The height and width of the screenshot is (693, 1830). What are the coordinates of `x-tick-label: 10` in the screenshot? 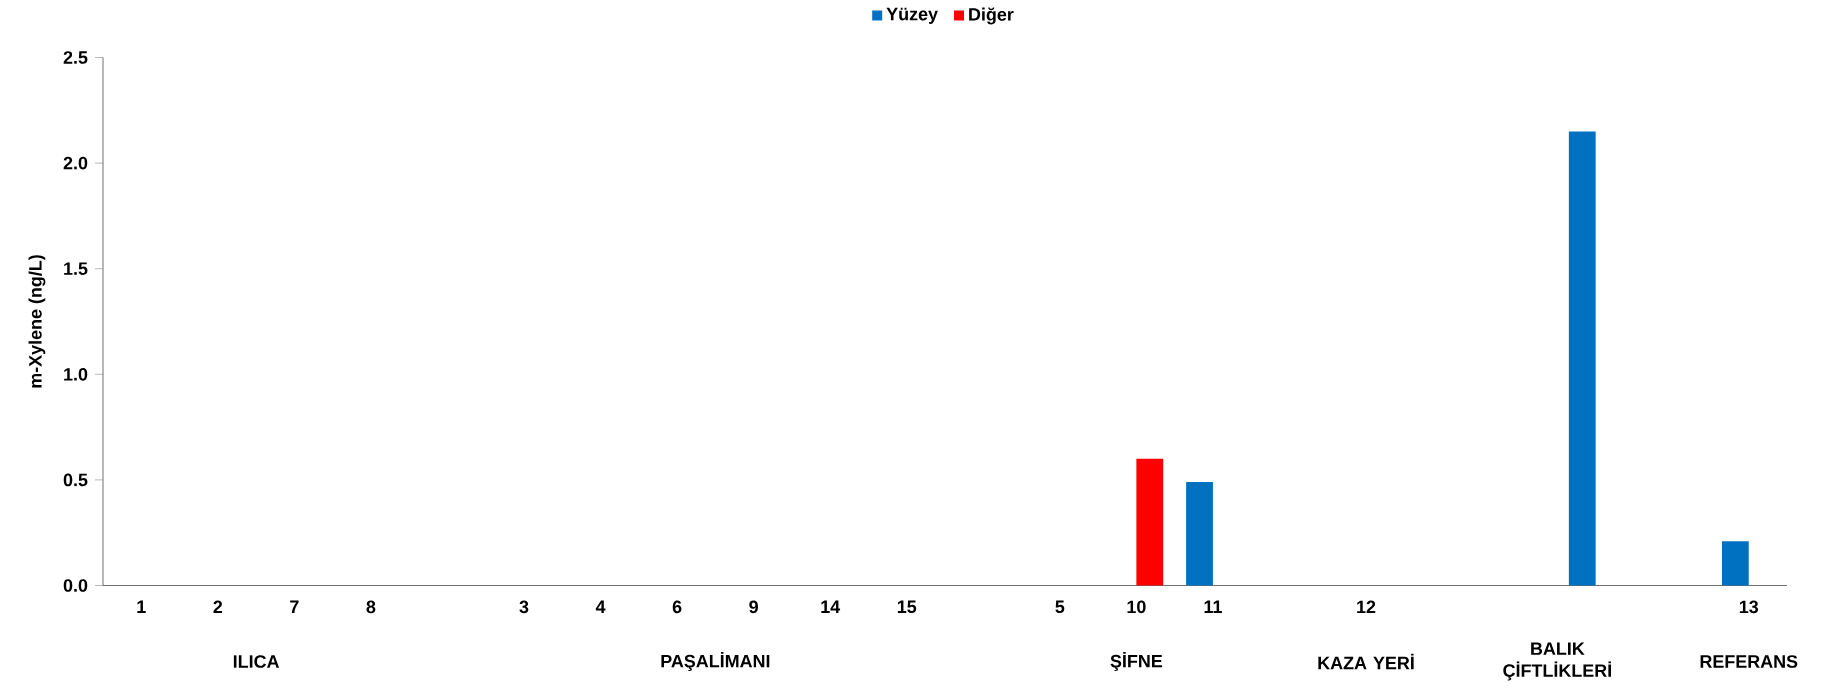 It's located at (1136, 607).